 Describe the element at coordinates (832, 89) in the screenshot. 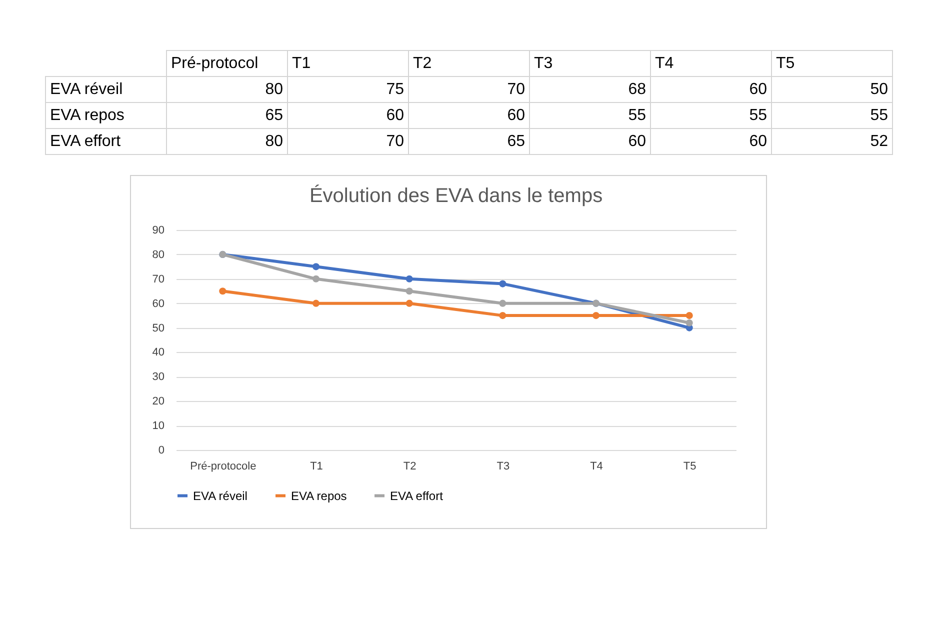

I see `text: 50` at that location.